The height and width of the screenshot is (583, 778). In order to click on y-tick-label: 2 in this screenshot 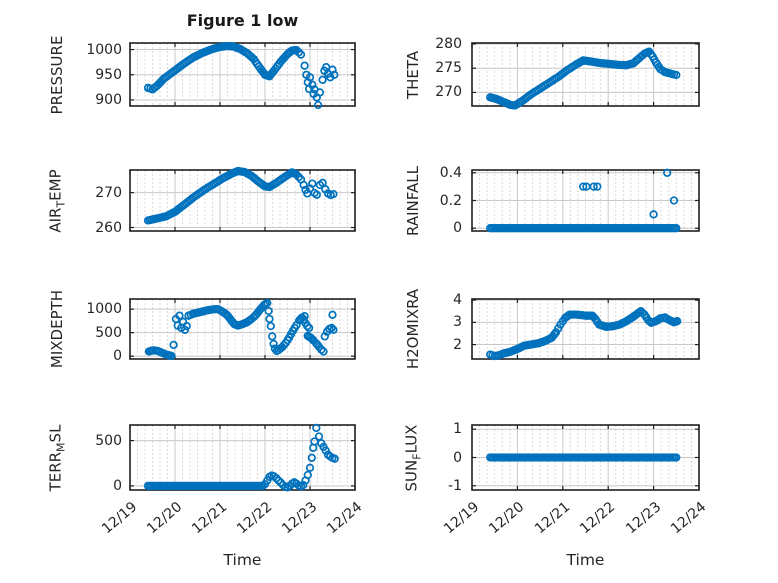, I will do `click(457, 344)`.